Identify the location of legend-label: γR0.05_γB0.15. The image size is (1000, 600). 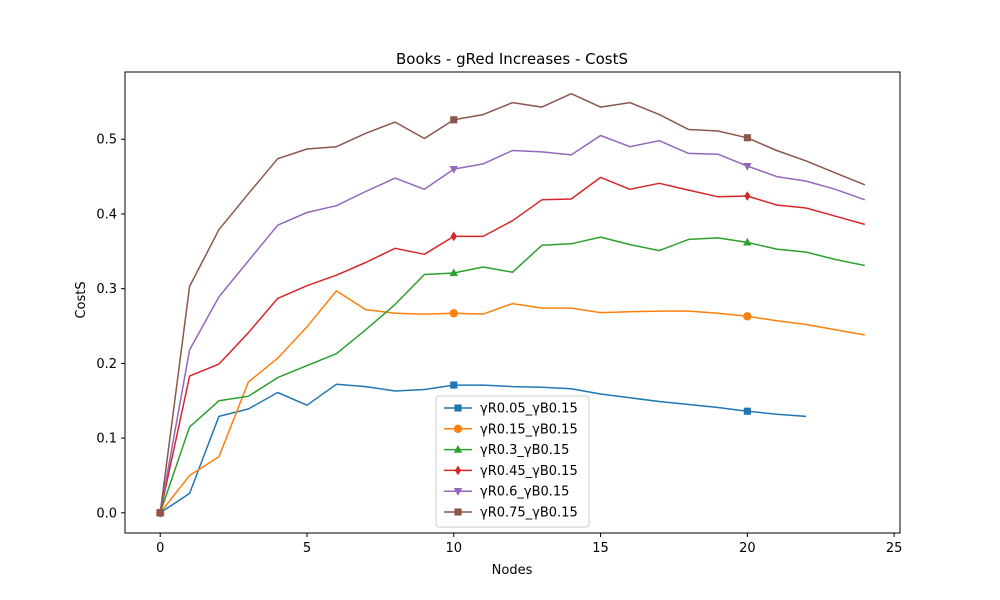
(529, 409).